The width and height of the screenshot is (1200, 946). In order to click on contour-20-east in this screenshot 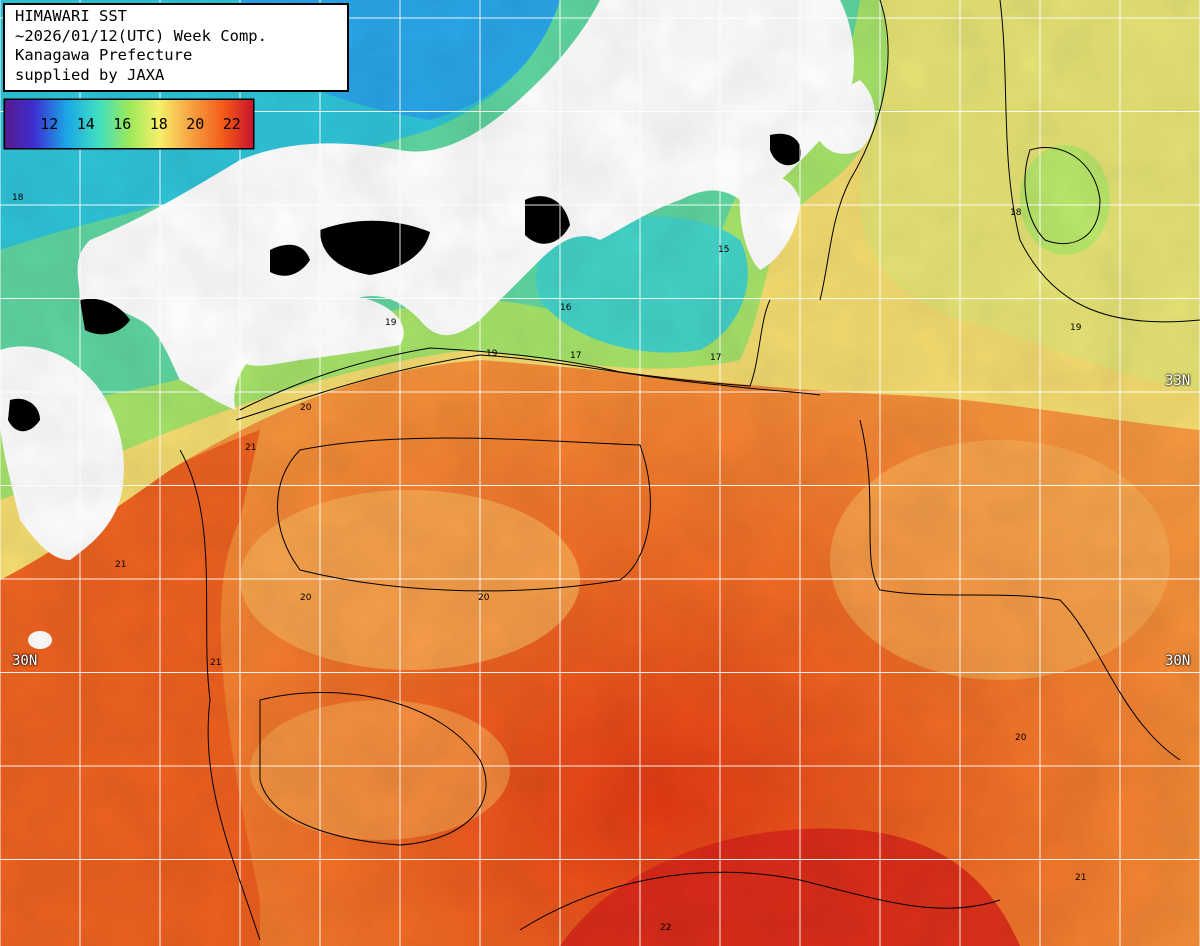, I will do `click(1020, 590)`.